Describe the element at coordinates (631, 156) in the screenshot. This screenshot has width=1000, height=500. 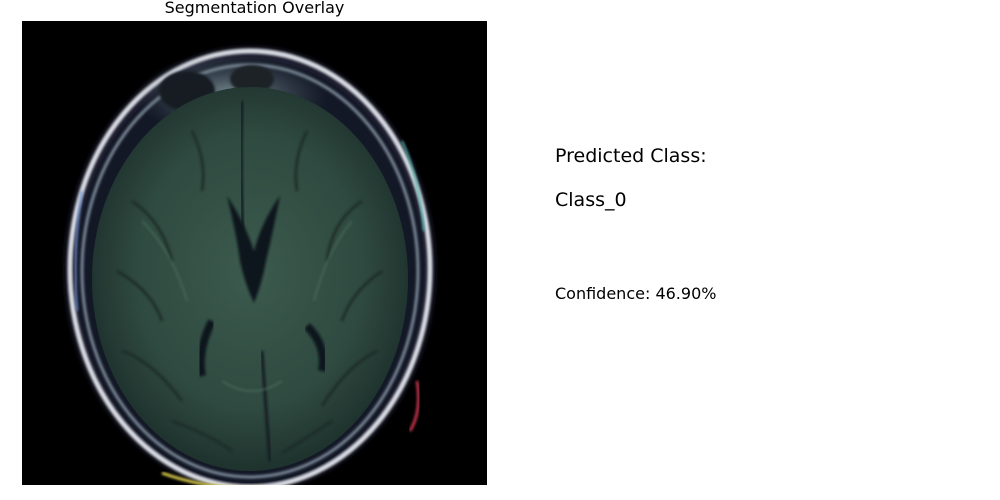
I see `predicted-class-heading: Predicted Class:` at that location.